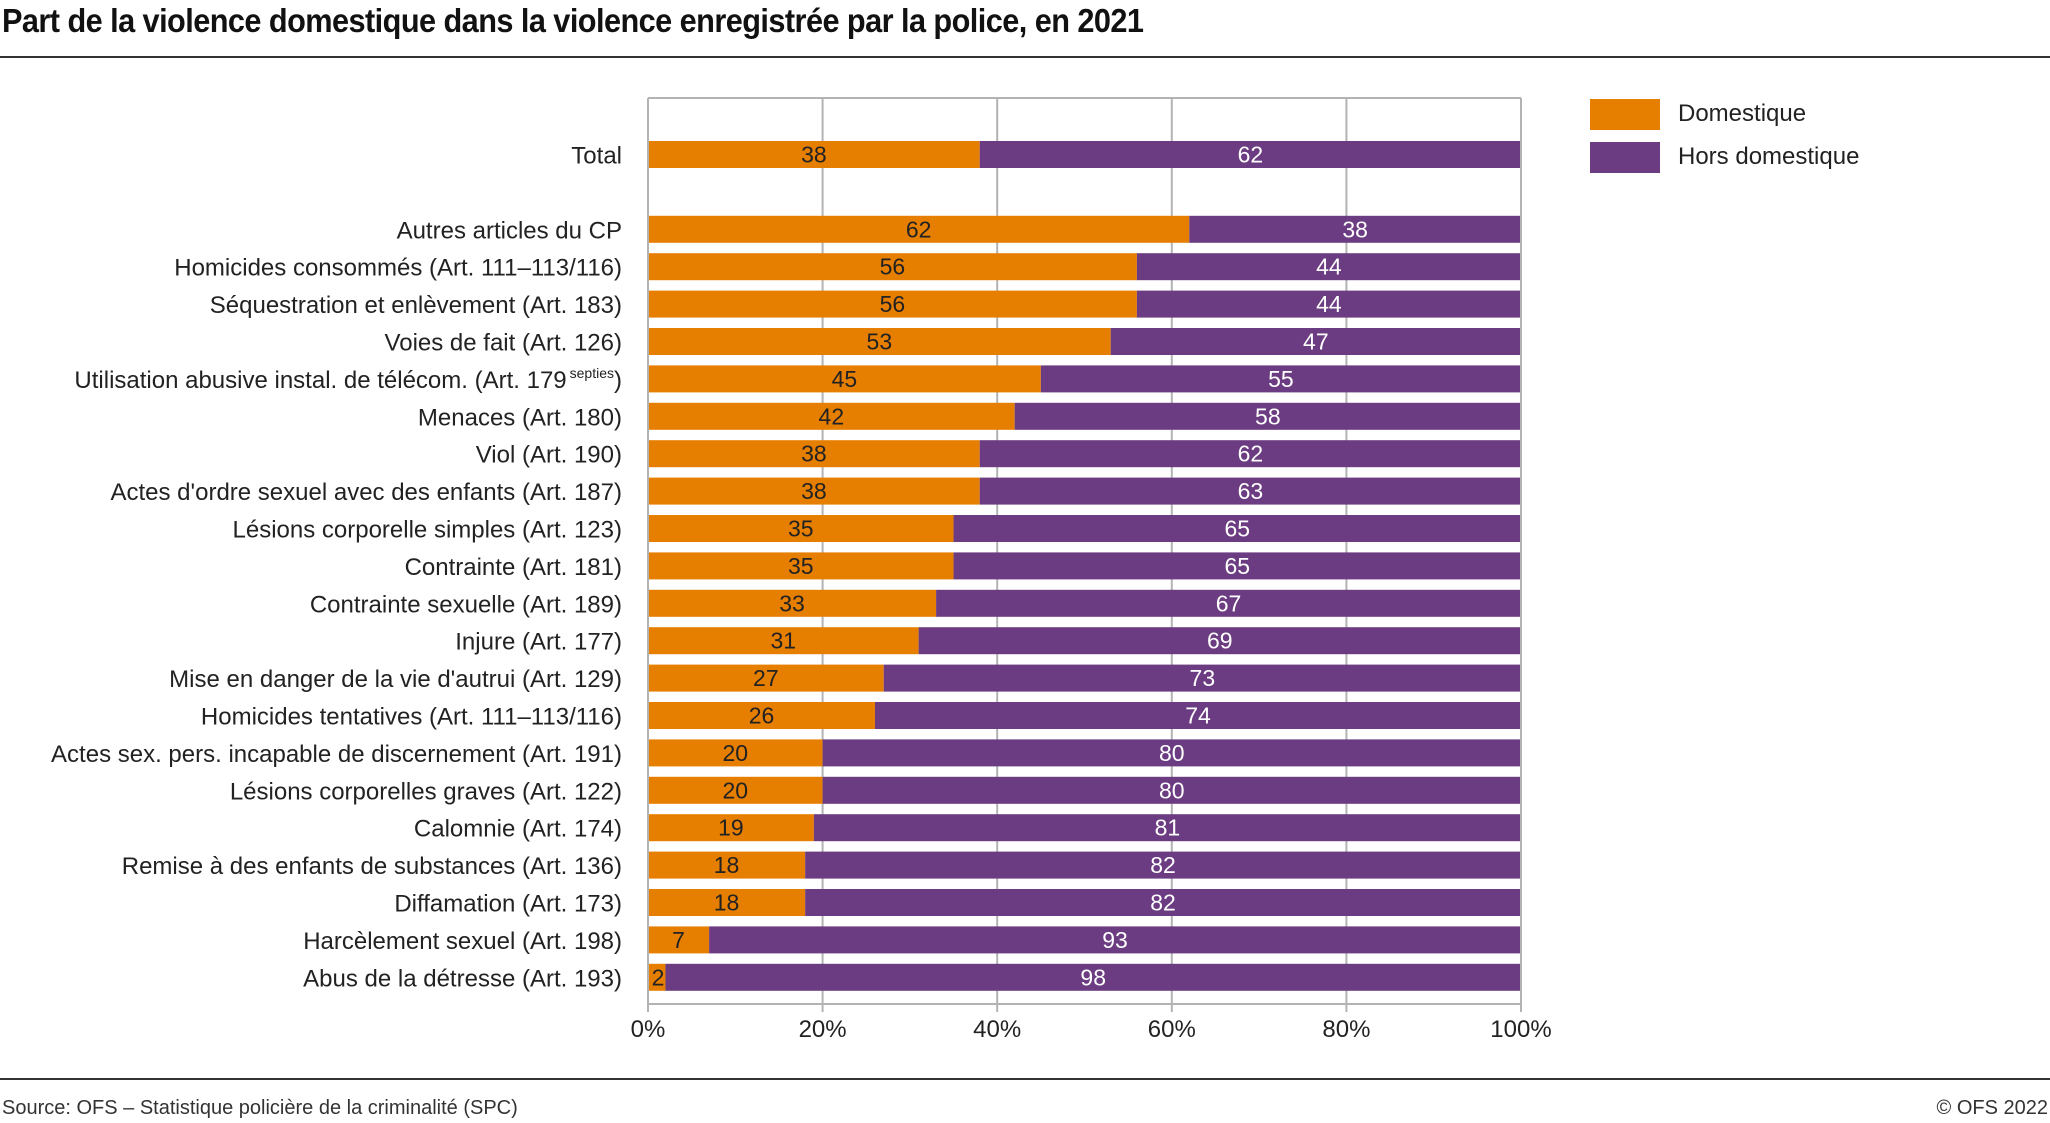 The width and height of the screenshot is (2050, 1123). Describe the element at coordinates (549, 455) in the screenshot. I see `category-label: Viol (Art. 190)` at that location.